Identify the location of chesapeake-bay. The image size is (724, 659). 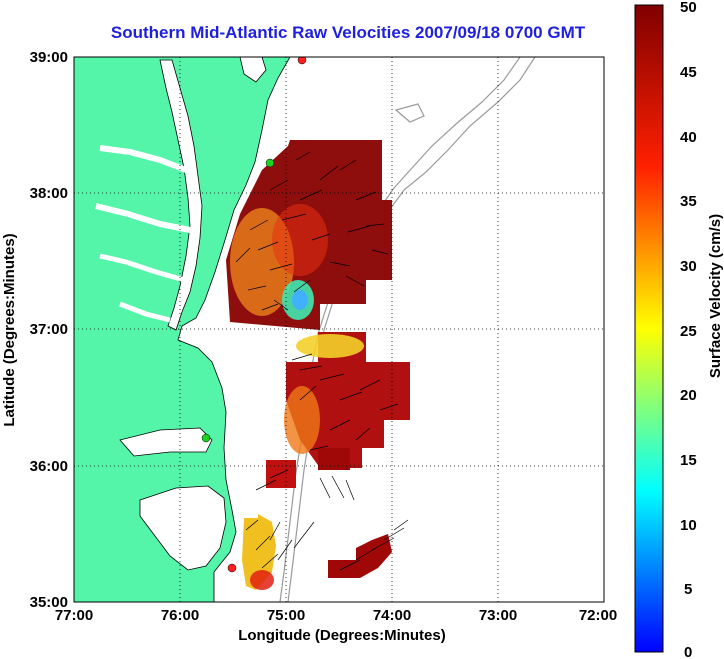
(181, 195).